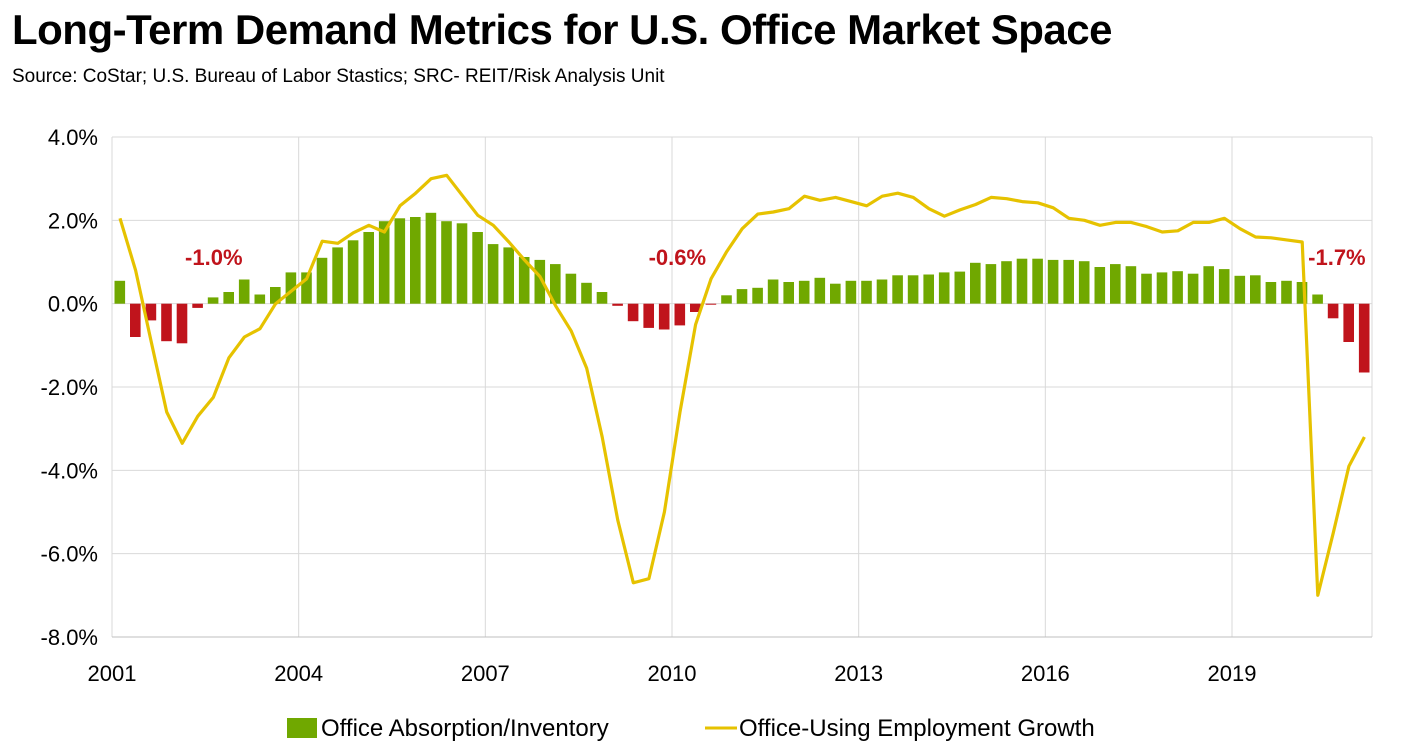 Image resolution: width=1414 pixels, height=751 pixels. Describe the element at coordinates (1336, 257) in the screenshot. I see `annotation-label: -1.7%` at that location.